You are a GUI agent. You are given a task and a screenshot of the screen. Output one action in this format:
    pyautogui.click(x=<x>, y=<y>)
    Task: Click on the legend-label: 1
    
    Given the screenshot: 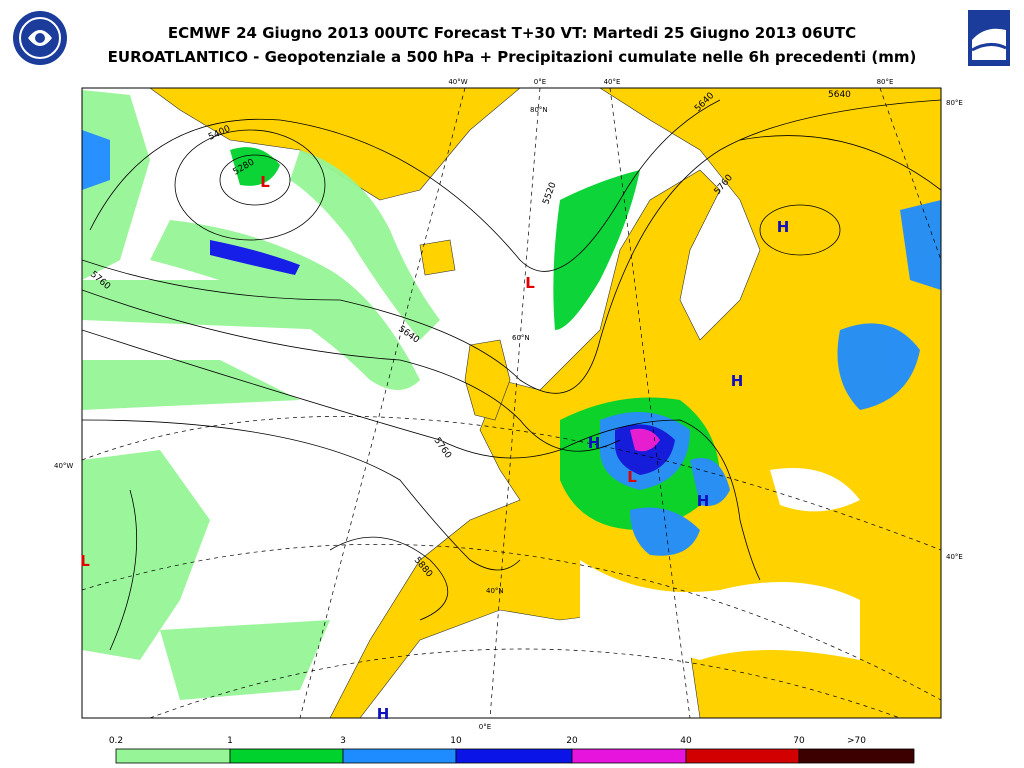 What is the action you would take?
    pyautogui.click(x=230, y=741)
    